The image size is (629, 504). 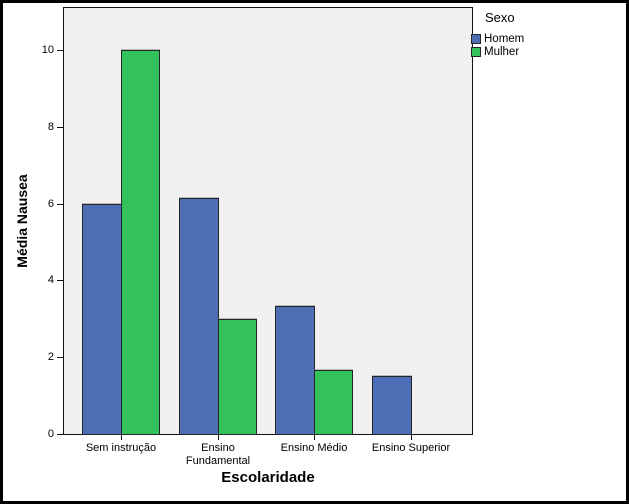 I want to click on legend-item-mulher: Mulher, so click(x=546, y=52).